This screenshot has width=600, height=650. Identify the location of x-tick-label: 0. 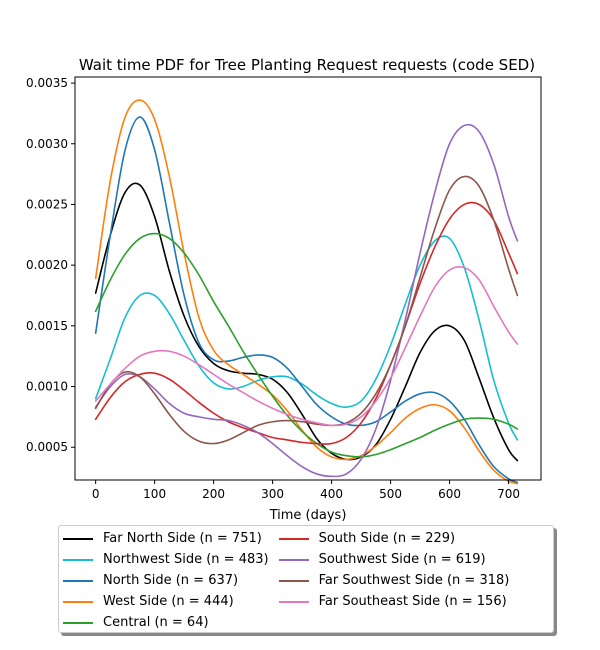
(96, 494).